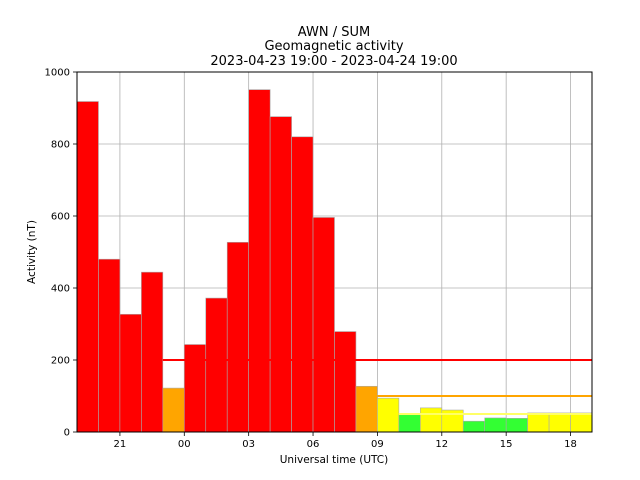 This screenshot has height=480, width=640. I want to click on y-tick-label: 600, so click(60, 217).